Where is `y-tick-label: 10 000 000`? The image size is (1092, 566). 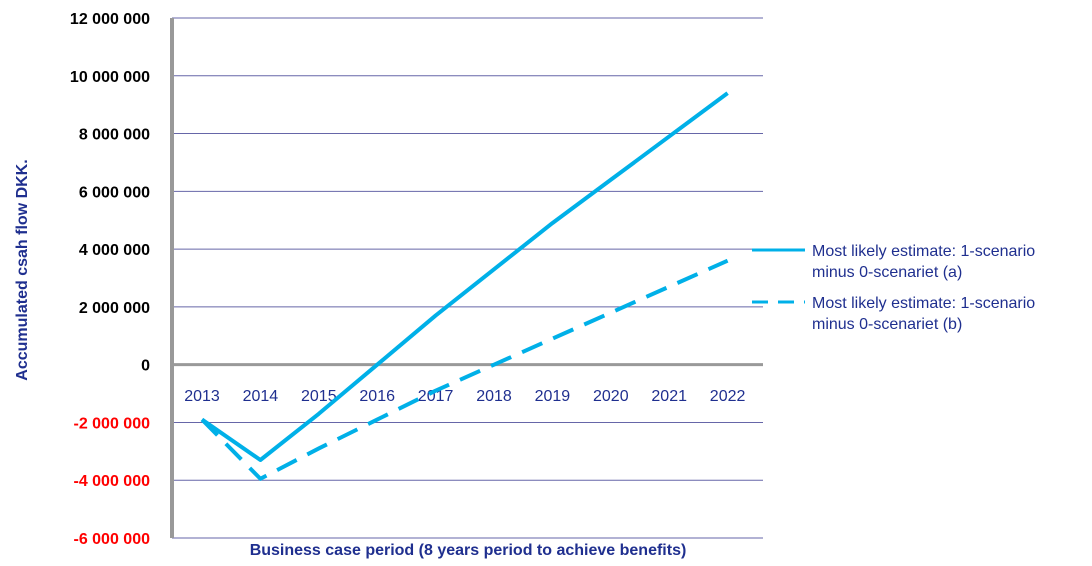
y-tick-label: 10 000 000 is located at coordinates (110, 77).